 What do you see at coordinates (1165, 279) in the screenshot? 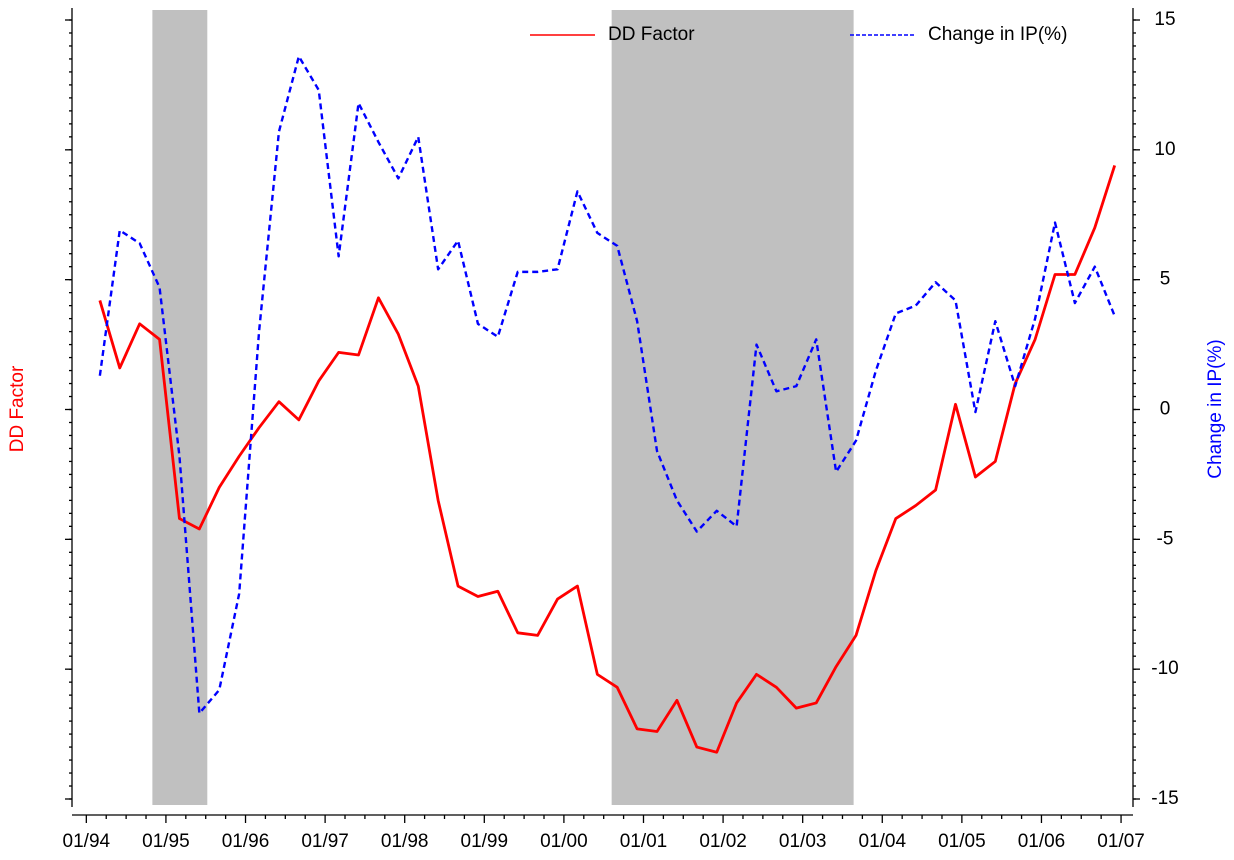
I see `y2-tick-label: 5` at bounding box center [1165, 279].